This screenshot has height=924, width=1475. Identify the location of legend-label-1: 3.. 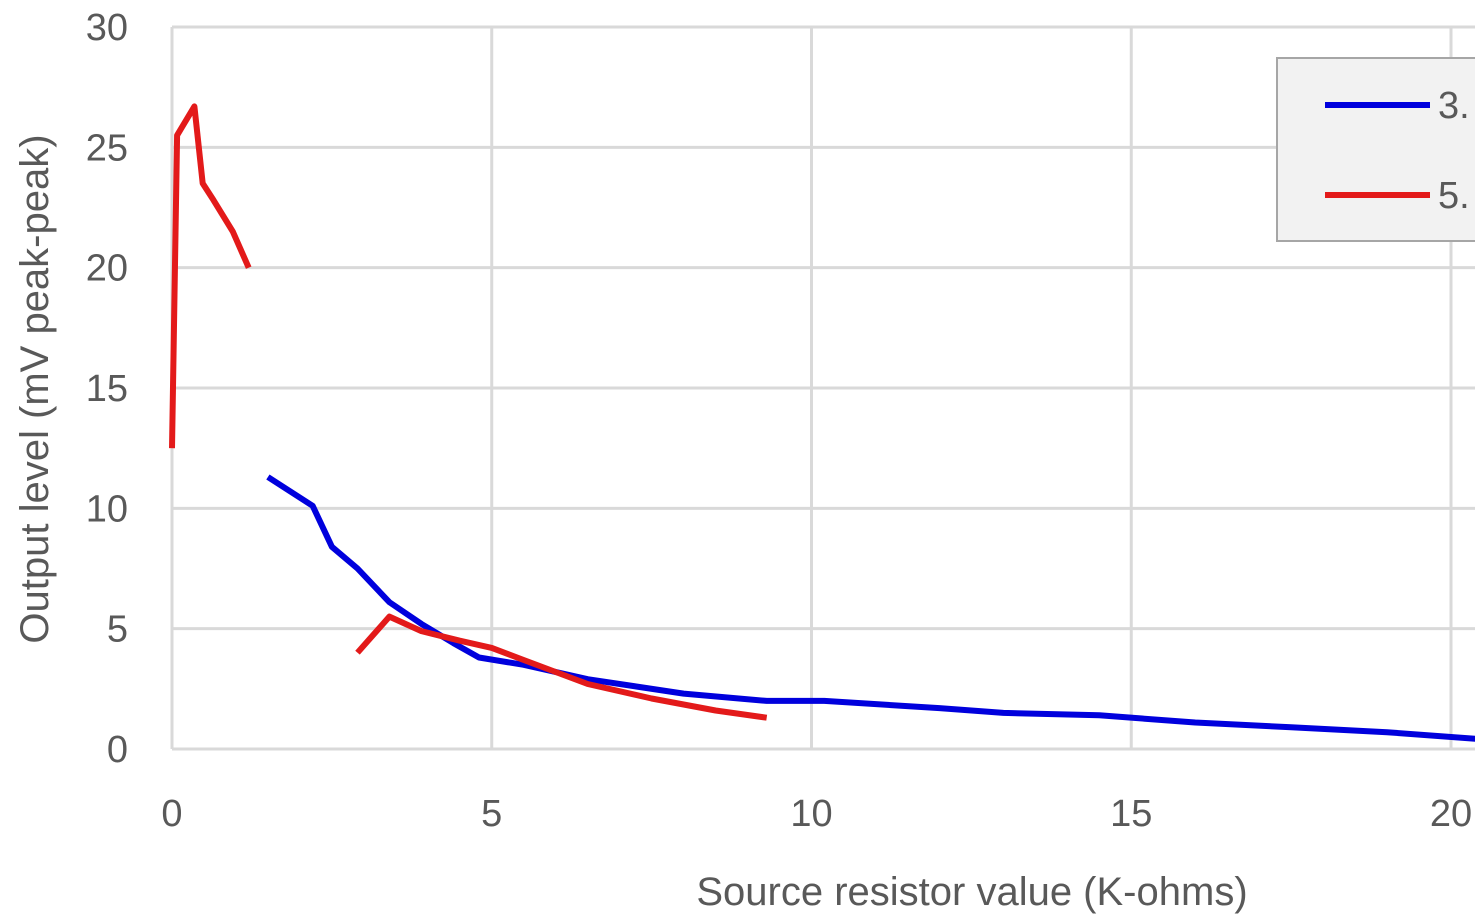
(1454, 106).